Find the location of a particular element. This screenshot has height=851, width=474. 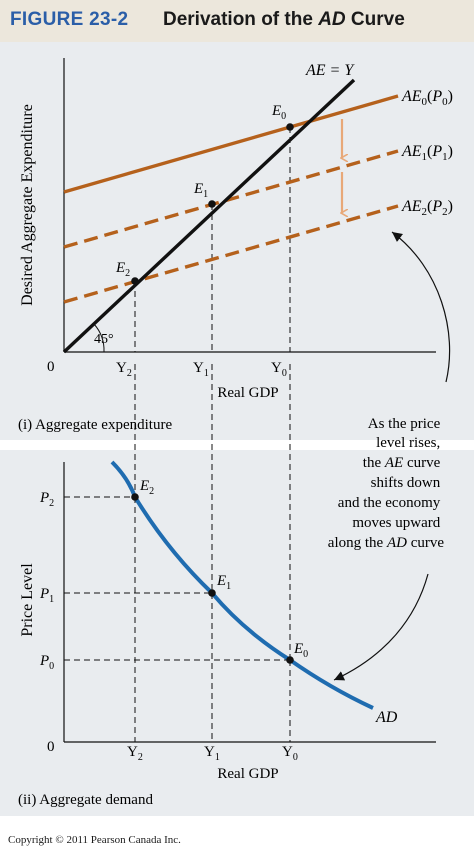

x-axis-label-panel-i: Real GDP is located at coordinates (247, 393).